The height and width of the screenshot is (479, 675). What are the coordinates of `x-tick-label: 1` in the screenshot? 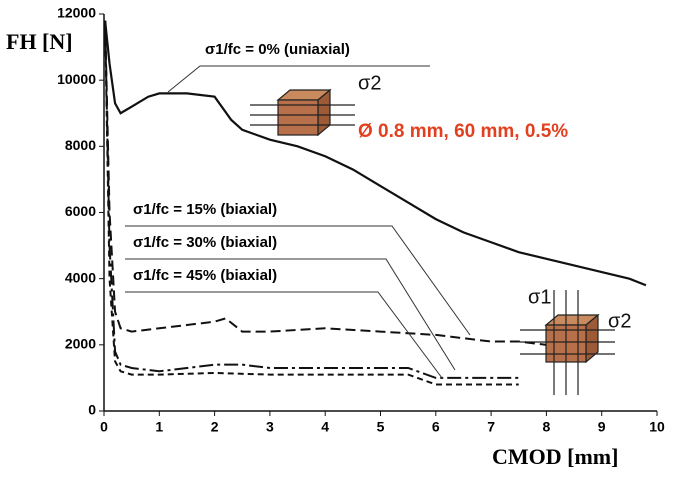 It's located at (159, 427).